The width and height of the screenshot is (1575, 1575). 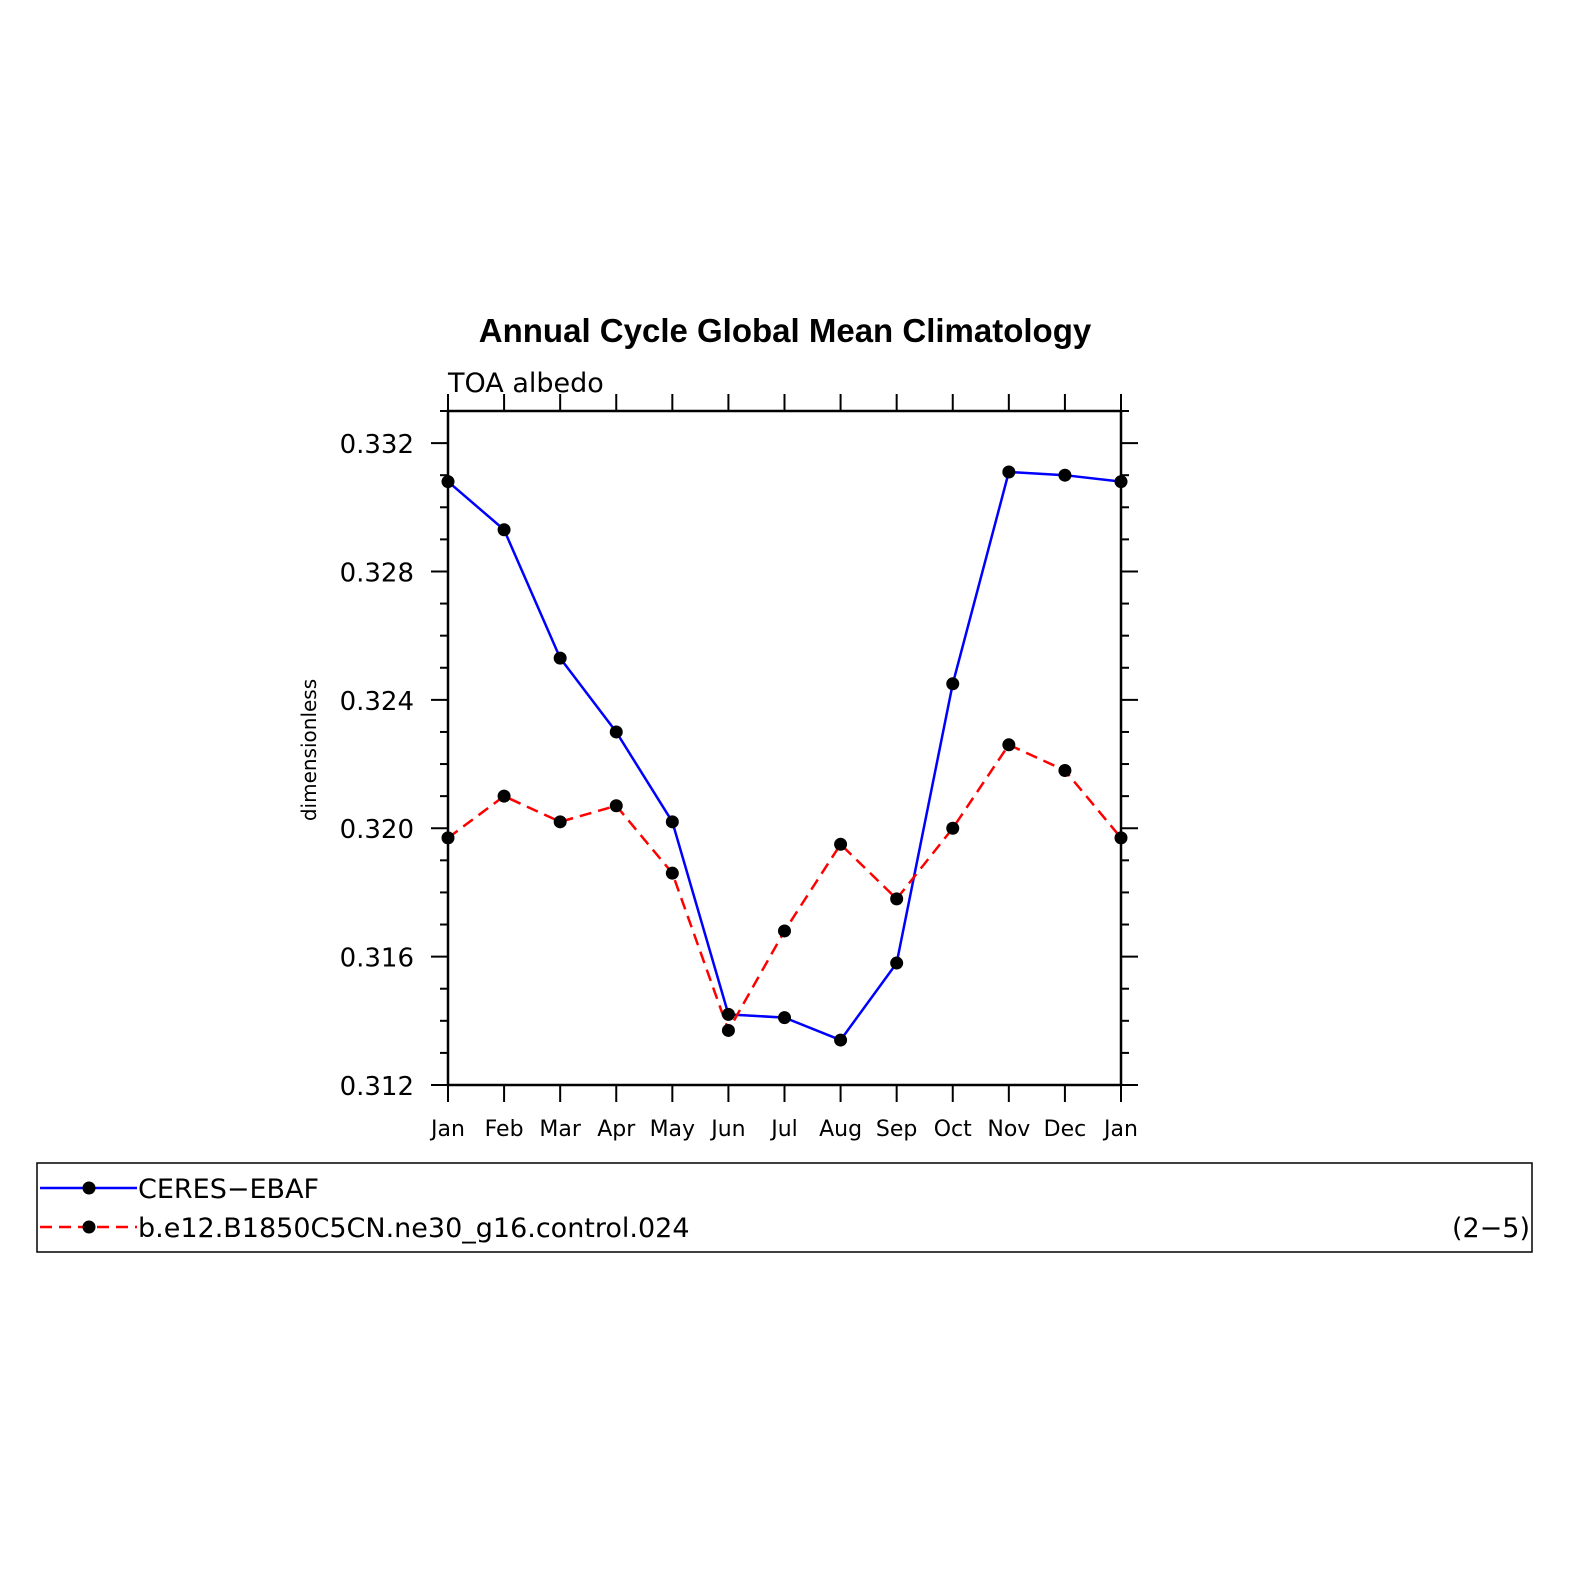 I want to click on x-tick-label: Feb, so click(x=504, y=1129).